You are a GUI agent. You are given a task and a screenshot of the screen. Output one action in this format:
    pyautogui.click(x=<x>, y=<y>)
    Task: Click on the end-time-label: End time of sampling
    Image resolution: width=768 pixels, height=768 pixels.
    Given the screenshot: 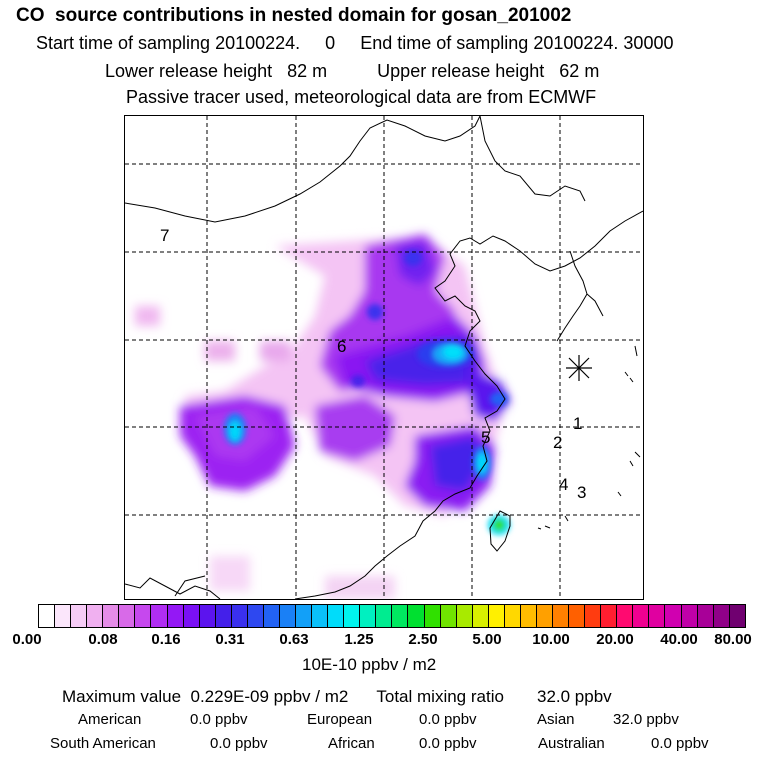 What is the action you would take?
    pyautogui.click(x=444, y=43)
    